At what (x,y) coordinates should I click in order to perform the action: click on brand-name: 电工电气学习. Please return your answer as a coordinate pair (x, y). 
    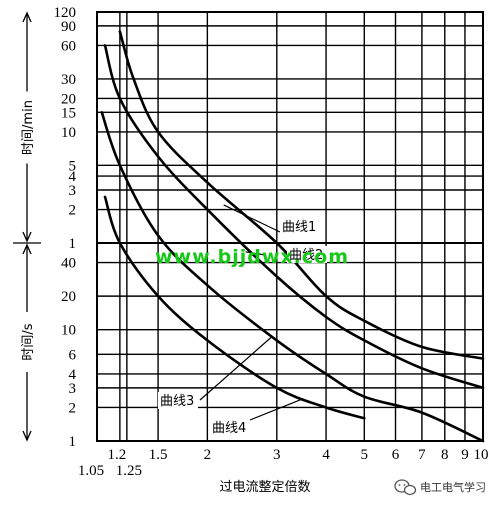
    Looking at the image, I should click on (453, 487).